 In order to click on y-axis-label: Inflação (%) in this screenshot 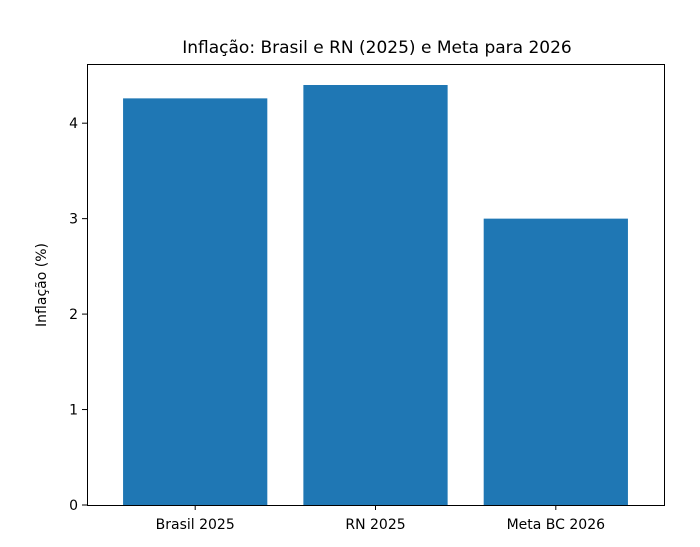, I will do `click(42, 285)`.